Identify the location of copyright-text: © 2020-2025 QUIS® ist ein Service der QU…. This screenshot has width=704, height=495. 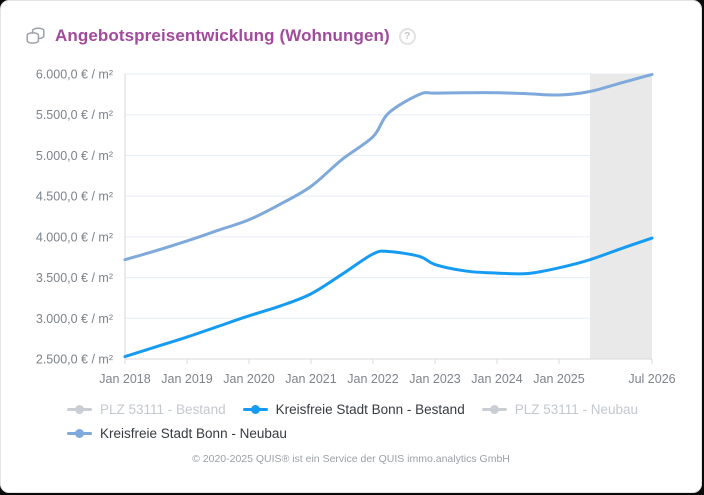
(351, 459).